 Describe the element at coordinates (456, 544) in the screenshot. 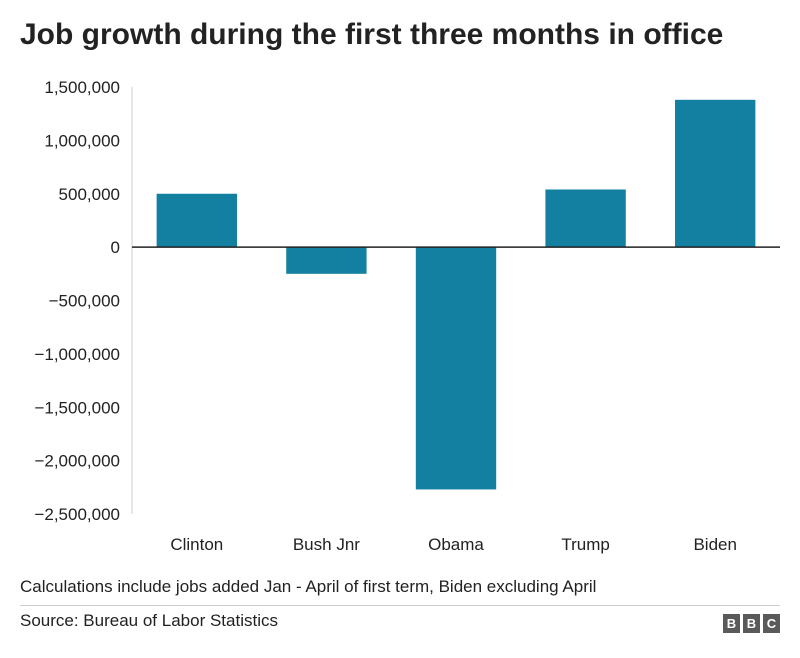

I see `x-tick-label: Obama` at that location.